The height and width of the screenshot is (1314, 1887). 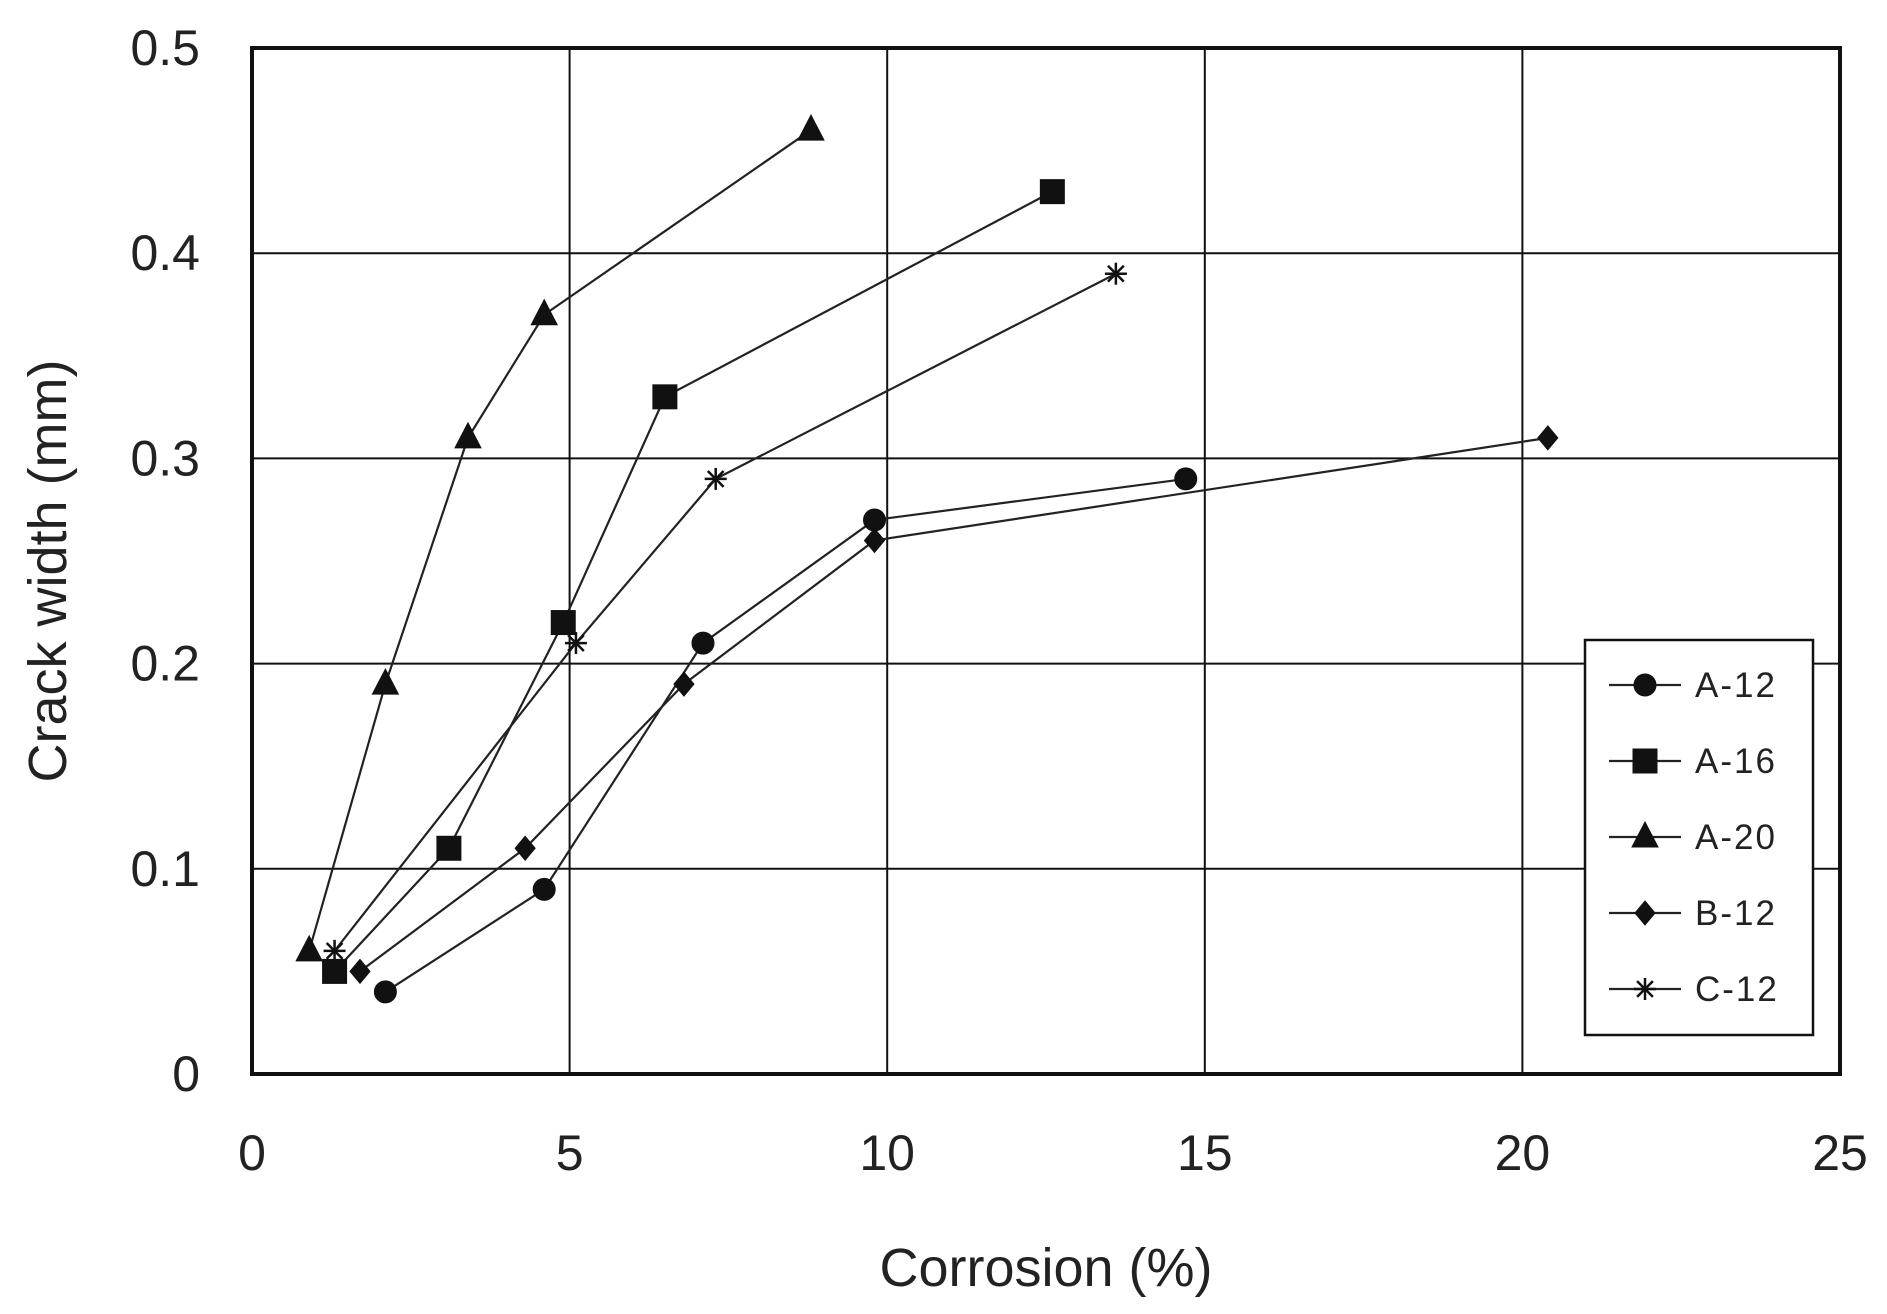 What do you see at coordinates (1736, 761) in the screenshot?
I see `legend-label-a-16: A-16` at bounding box center [1736, 761].